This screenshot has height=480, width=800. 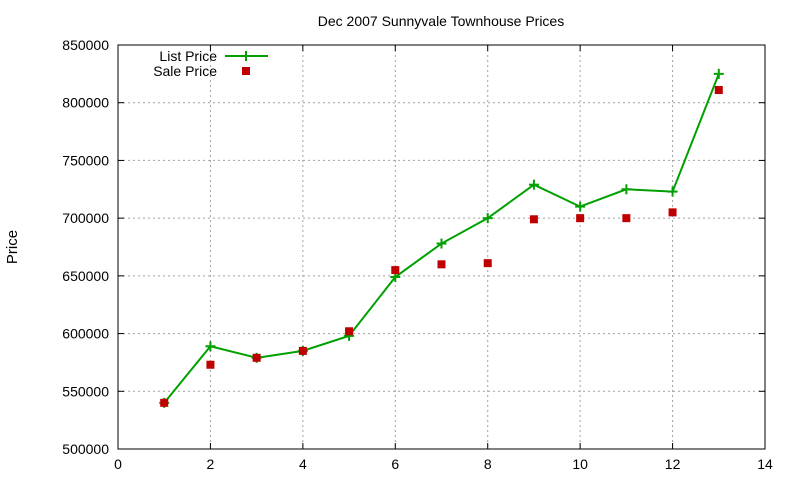 I want to click on y-tick-label: 550000, so click(x=85, y=391).